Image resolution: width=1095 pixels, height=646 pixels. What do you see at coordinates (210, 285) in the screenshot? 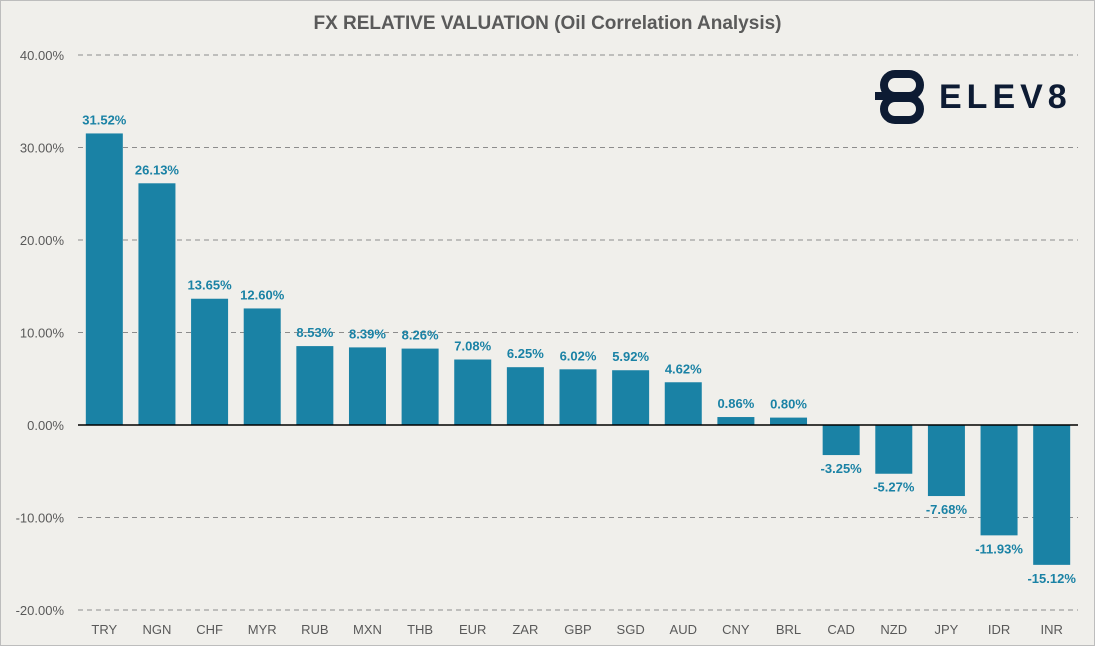
I see `data-label: 13.65%` at bounding box center [210, 285].